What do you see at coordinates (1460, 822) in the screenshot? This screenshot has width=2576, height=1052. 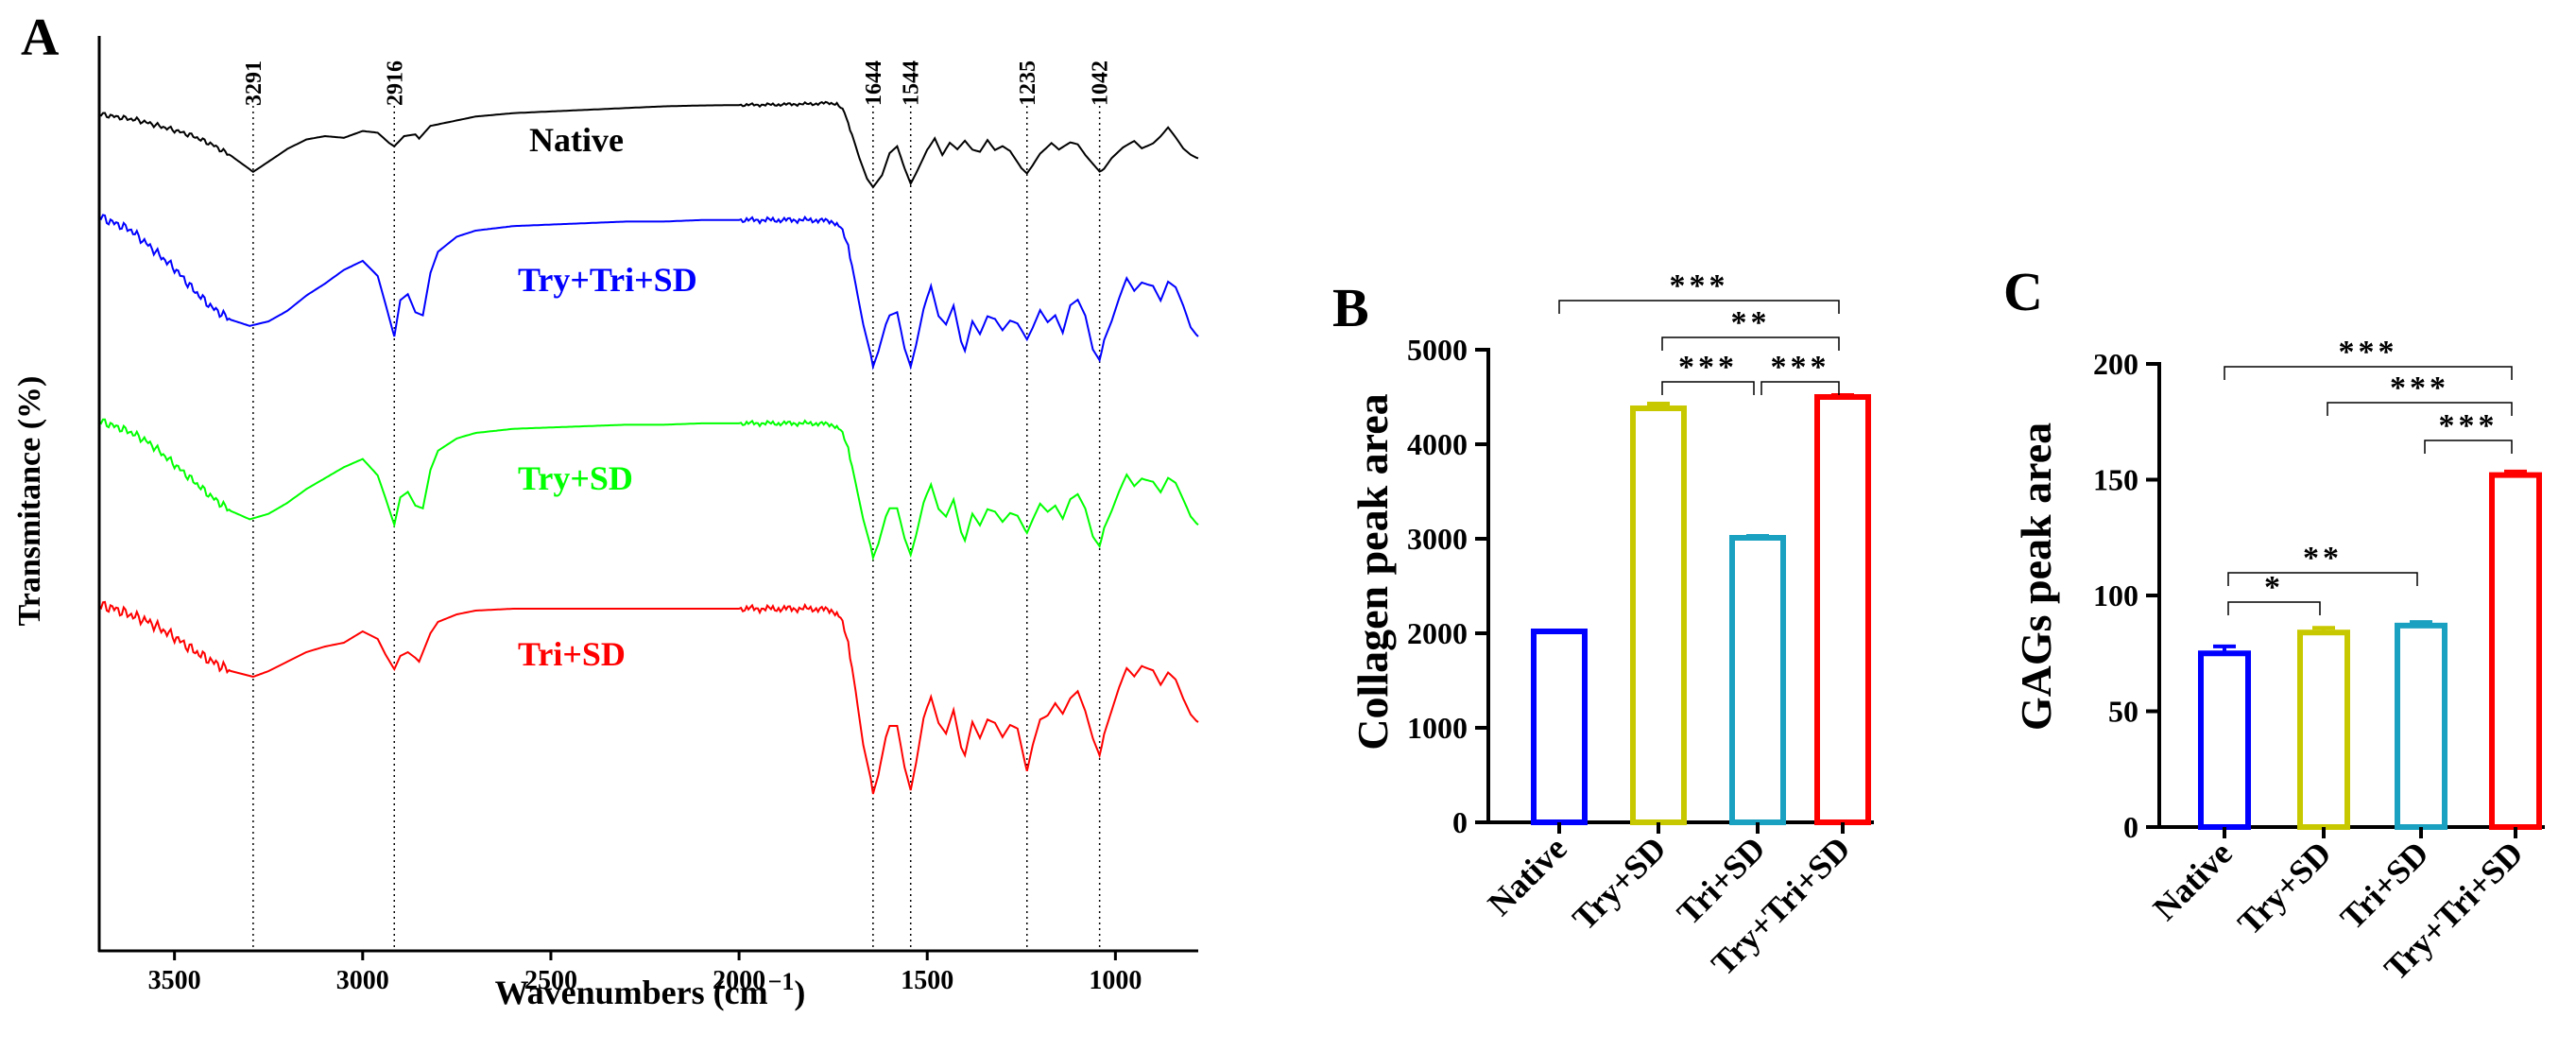 I see `panel-b-y-tick-label-0: 0` at bounding box center [1460, 822].